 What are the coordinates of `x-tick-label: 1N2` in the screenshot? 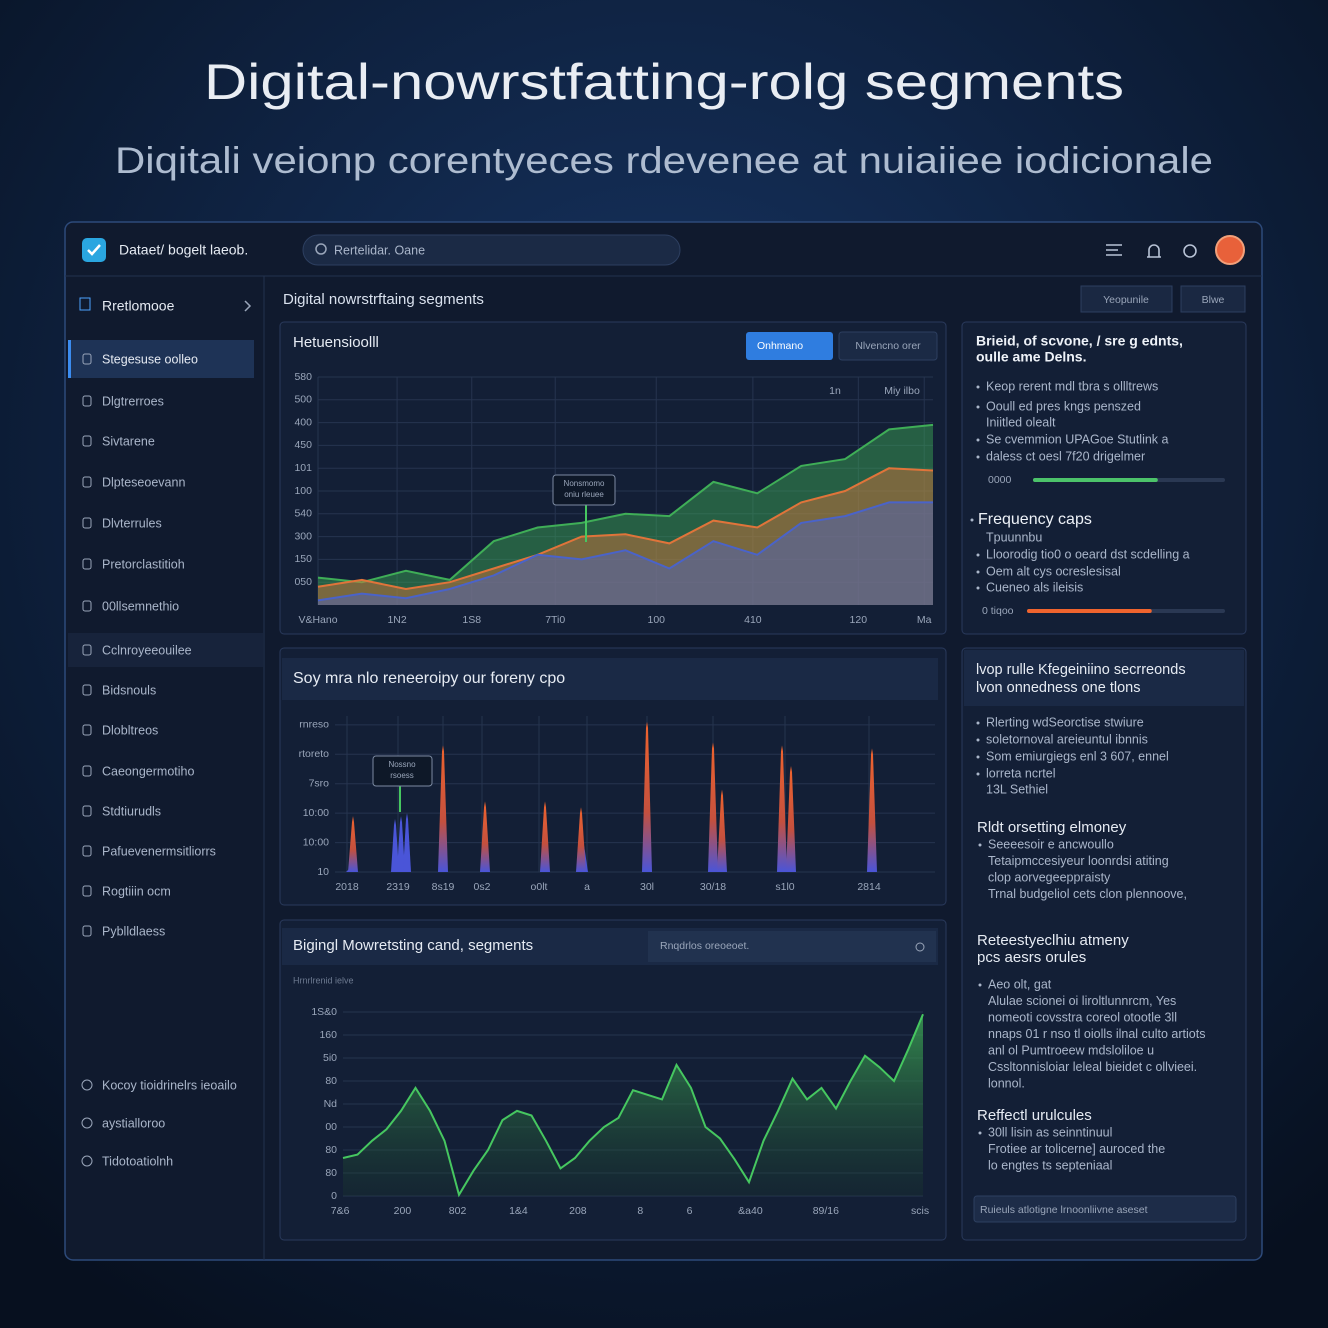 It's located at (396, 620).